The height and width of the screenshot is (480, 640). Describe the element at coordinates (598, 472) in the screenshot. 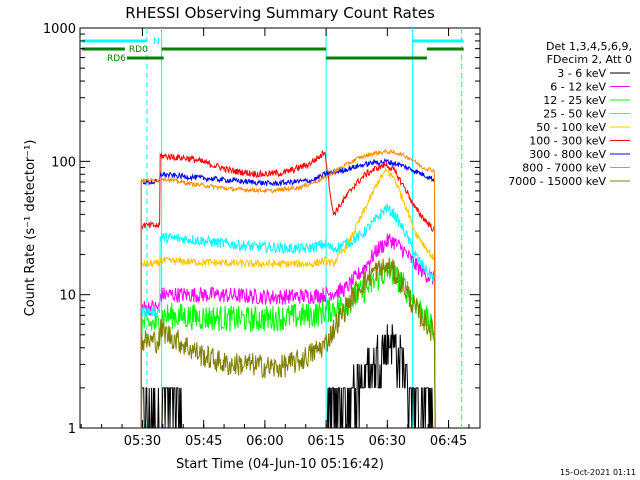

I see `footer-date: 15-Oct-2021 01:11` at that location.